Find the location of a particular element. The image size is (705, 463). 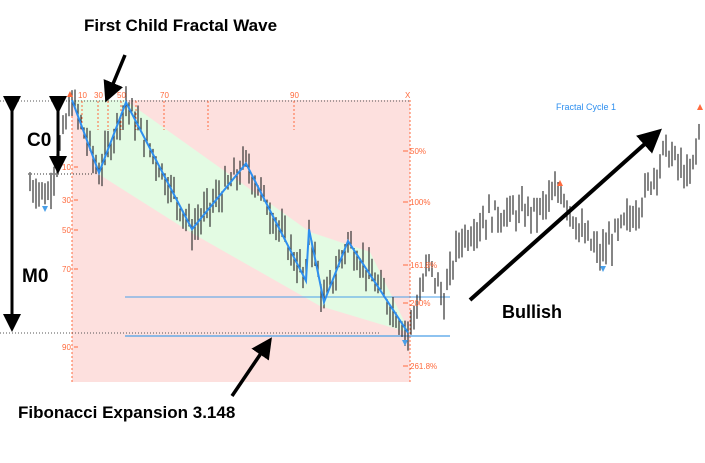

fractal-cycle-label: Fractal Cycle 1 is located at coordinates (586, 107).